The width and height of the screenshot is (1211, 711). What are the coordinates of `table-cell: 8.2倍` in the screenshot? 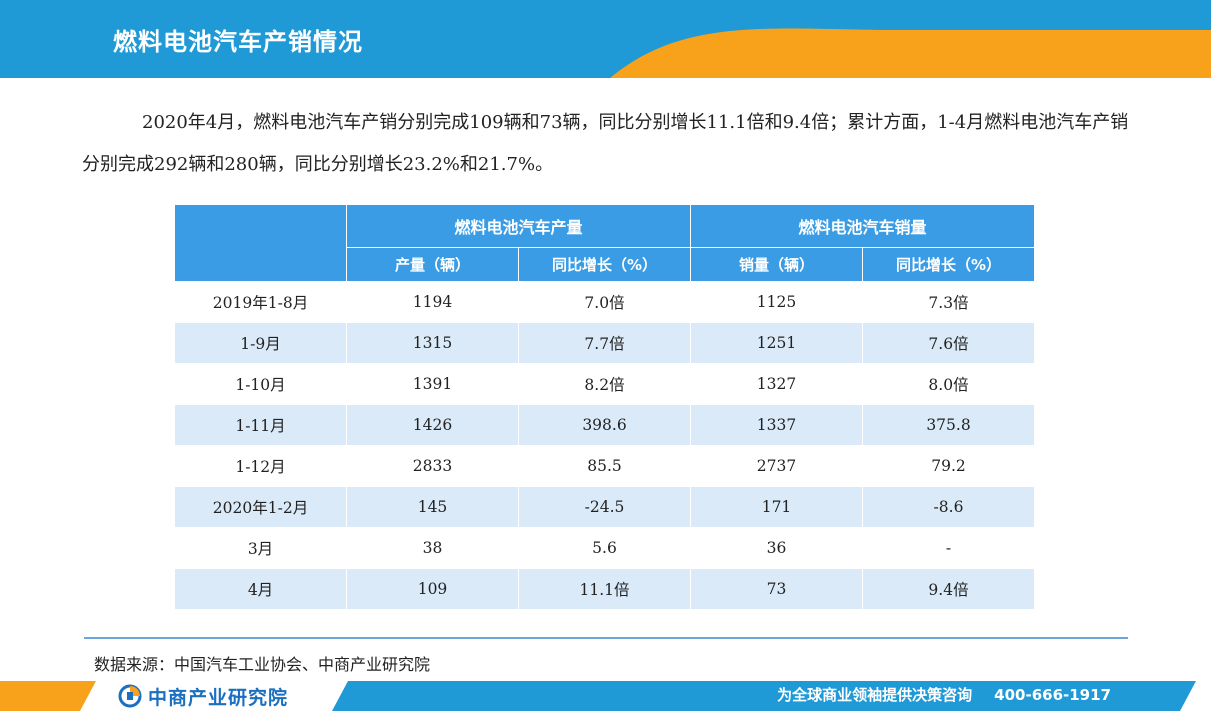 It's located at (604, 384).